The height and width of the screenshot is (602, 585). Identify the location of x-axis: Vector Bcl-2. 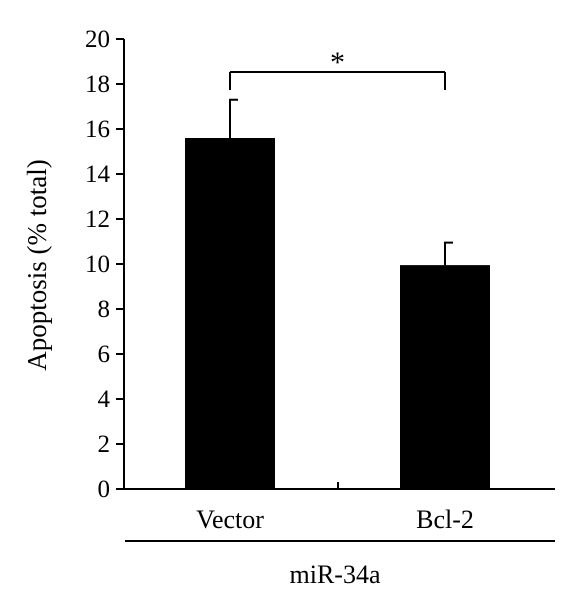
(339, 512).